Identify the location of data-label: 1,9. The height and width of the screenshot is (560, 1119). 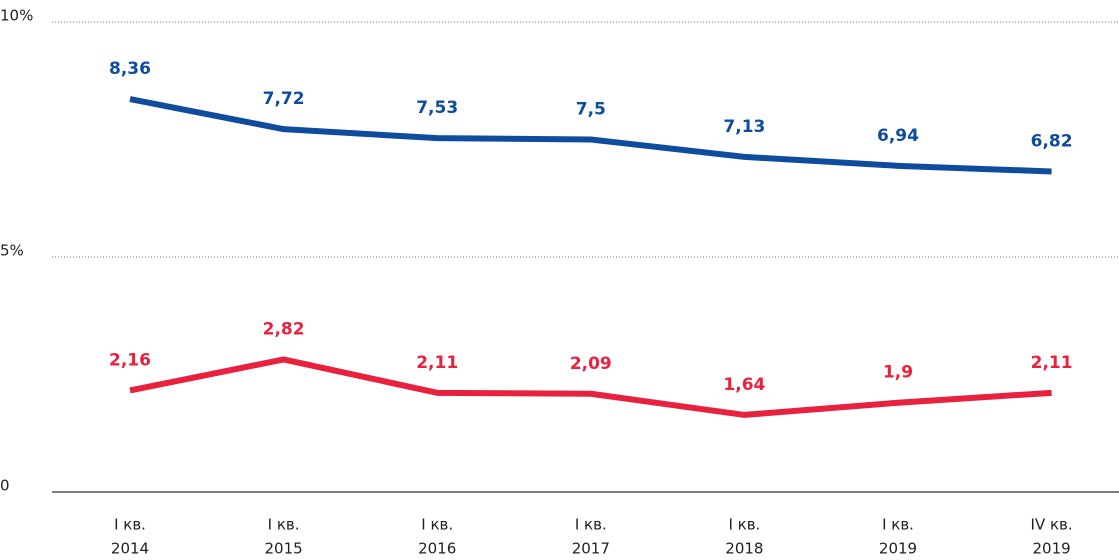
(898, 373).